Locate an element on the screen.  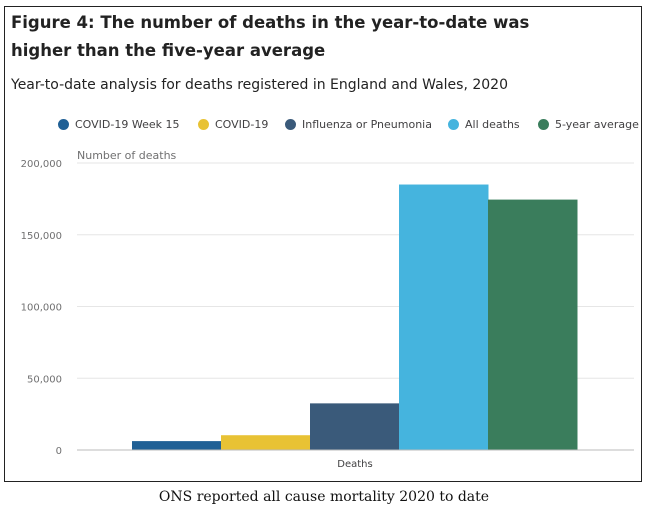
legend-item-influenza: Influenza or Pneumonia is located at coordinates (358, 124).